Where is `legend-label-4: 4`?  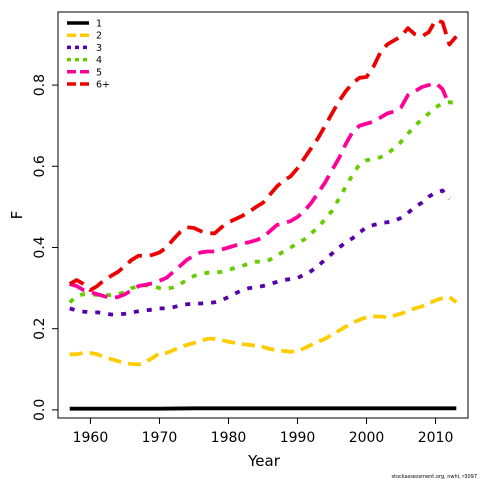 legend-label-4: 4 is located at coordinates (99, 60).